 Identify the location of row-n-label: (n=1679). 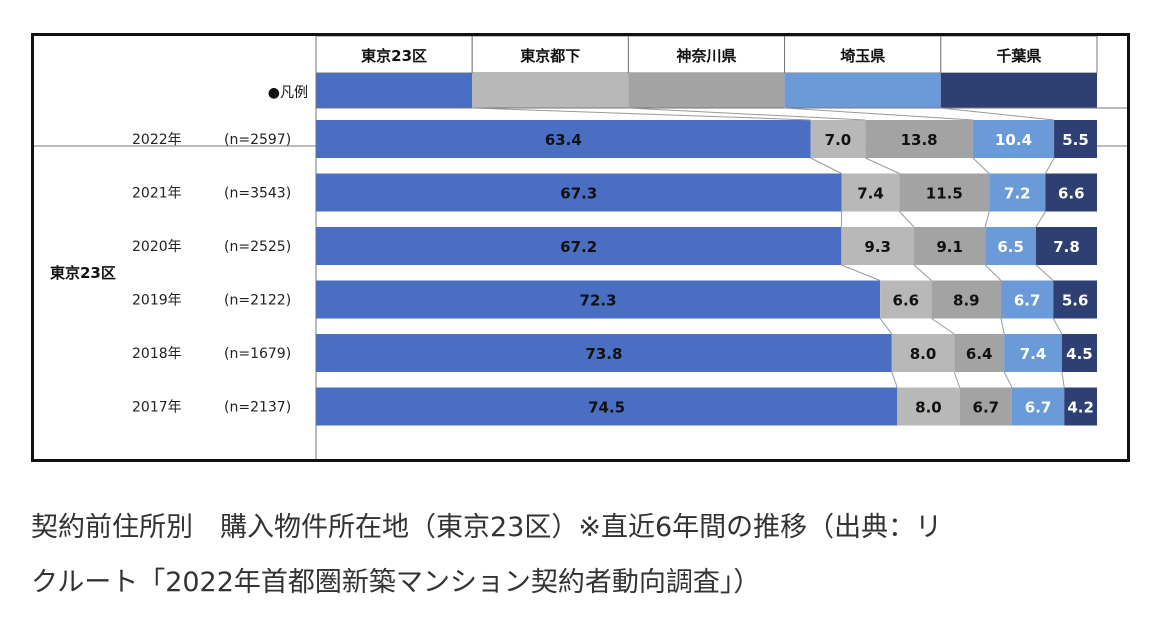
(257, 354).